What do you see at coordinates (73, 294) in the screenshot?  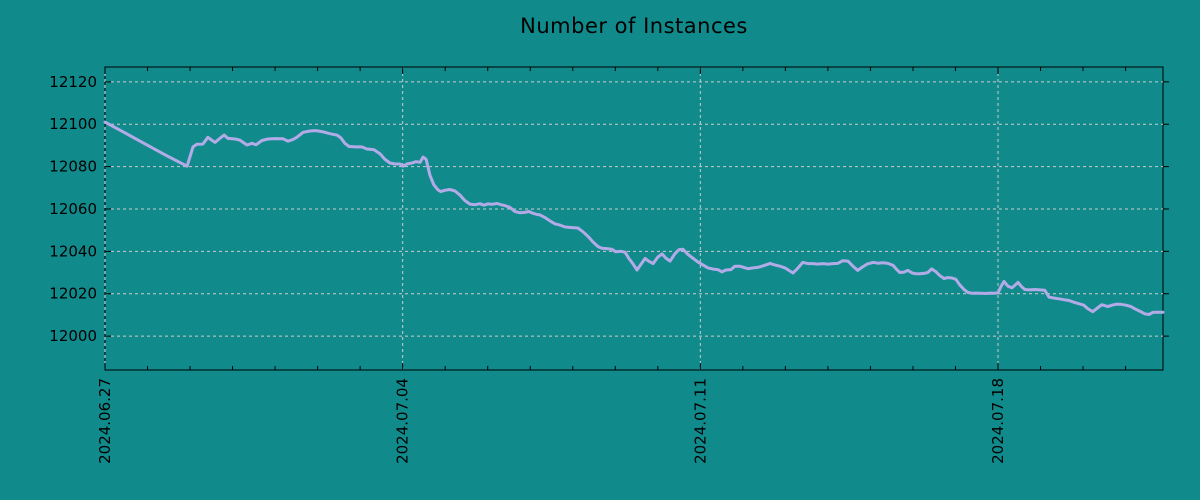 I see `y-tick-label: 12020` at bounding box center [73, 294].